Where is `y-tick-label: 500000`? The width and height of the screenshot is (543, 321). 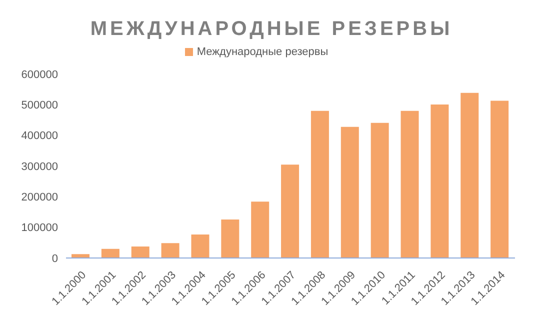 y-tick-label: 500000 is located at coordinates (39, 106).